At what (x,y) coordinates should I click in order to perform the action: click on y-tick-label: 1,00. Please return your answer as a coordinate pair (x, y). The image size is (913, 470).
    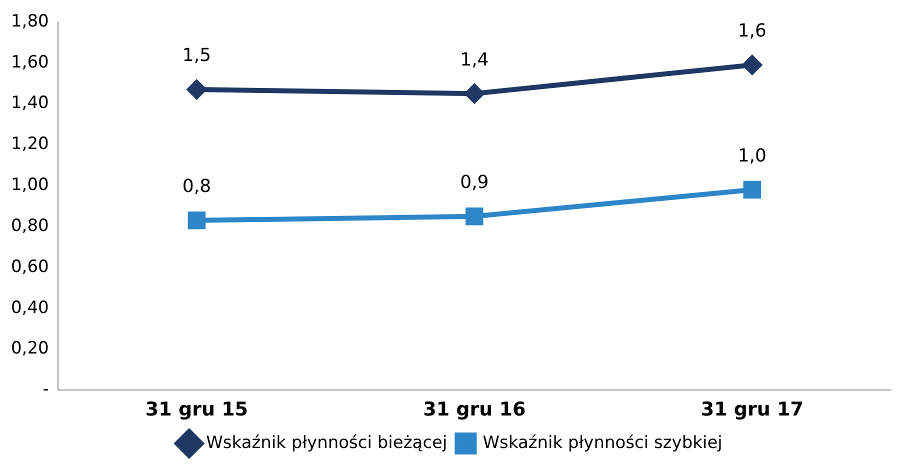
    Looking at the image, I should click on (29, 185).